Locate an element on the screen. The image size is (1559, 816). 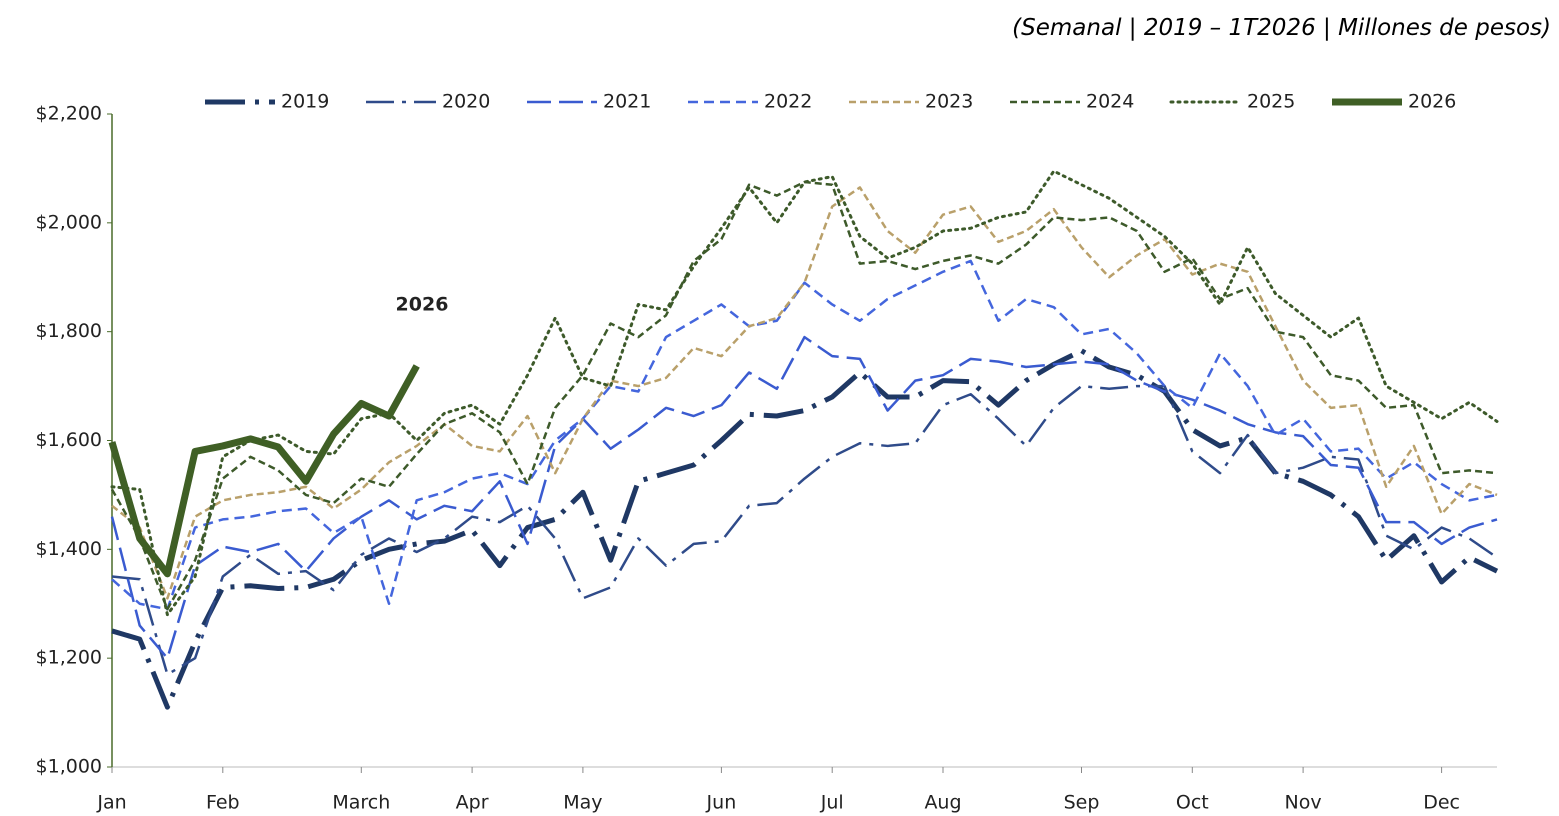
legend-label: 2023 is located at coordinates (949, 102).